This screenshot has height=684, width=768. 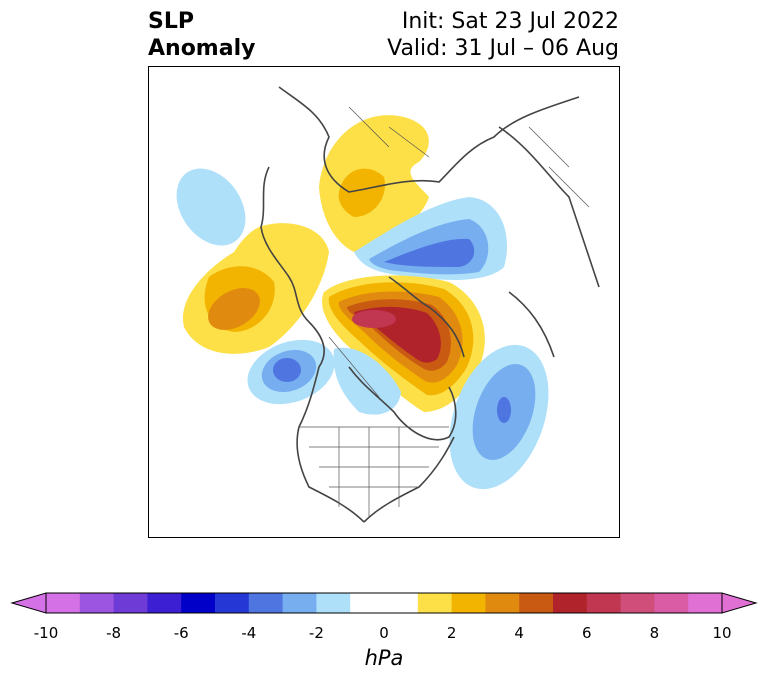 I want to click on anomaly-low-north-pacific, so click(x=211, y=207).